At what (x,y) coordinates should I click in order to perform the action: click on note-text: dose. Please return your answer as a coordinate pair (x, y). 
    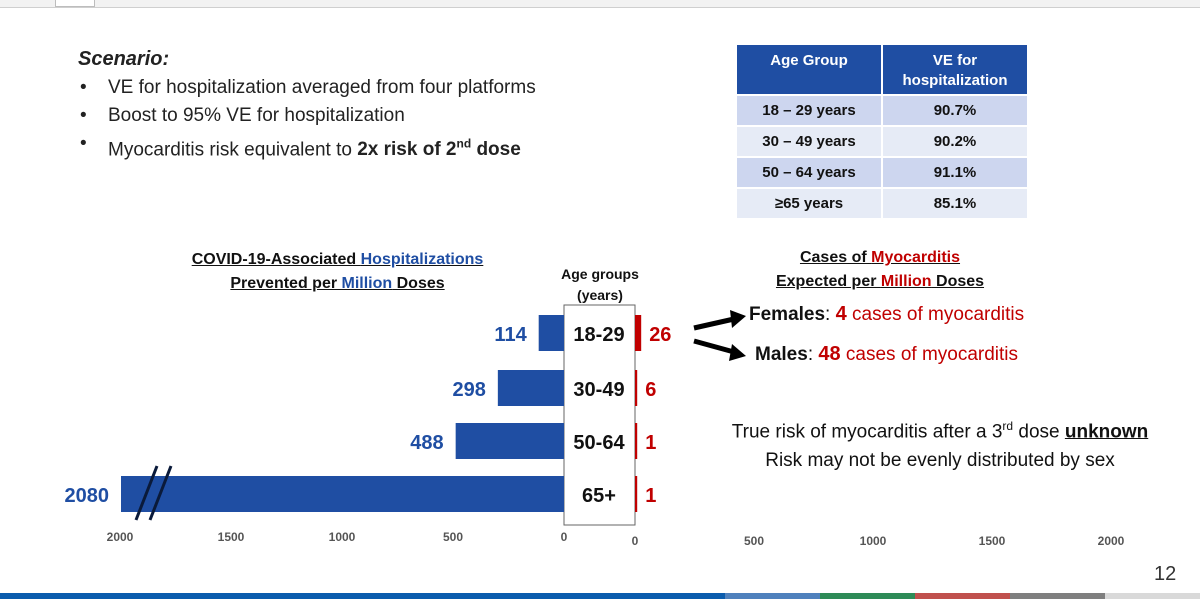
    Looking at the image, I should click on (1039, 432).